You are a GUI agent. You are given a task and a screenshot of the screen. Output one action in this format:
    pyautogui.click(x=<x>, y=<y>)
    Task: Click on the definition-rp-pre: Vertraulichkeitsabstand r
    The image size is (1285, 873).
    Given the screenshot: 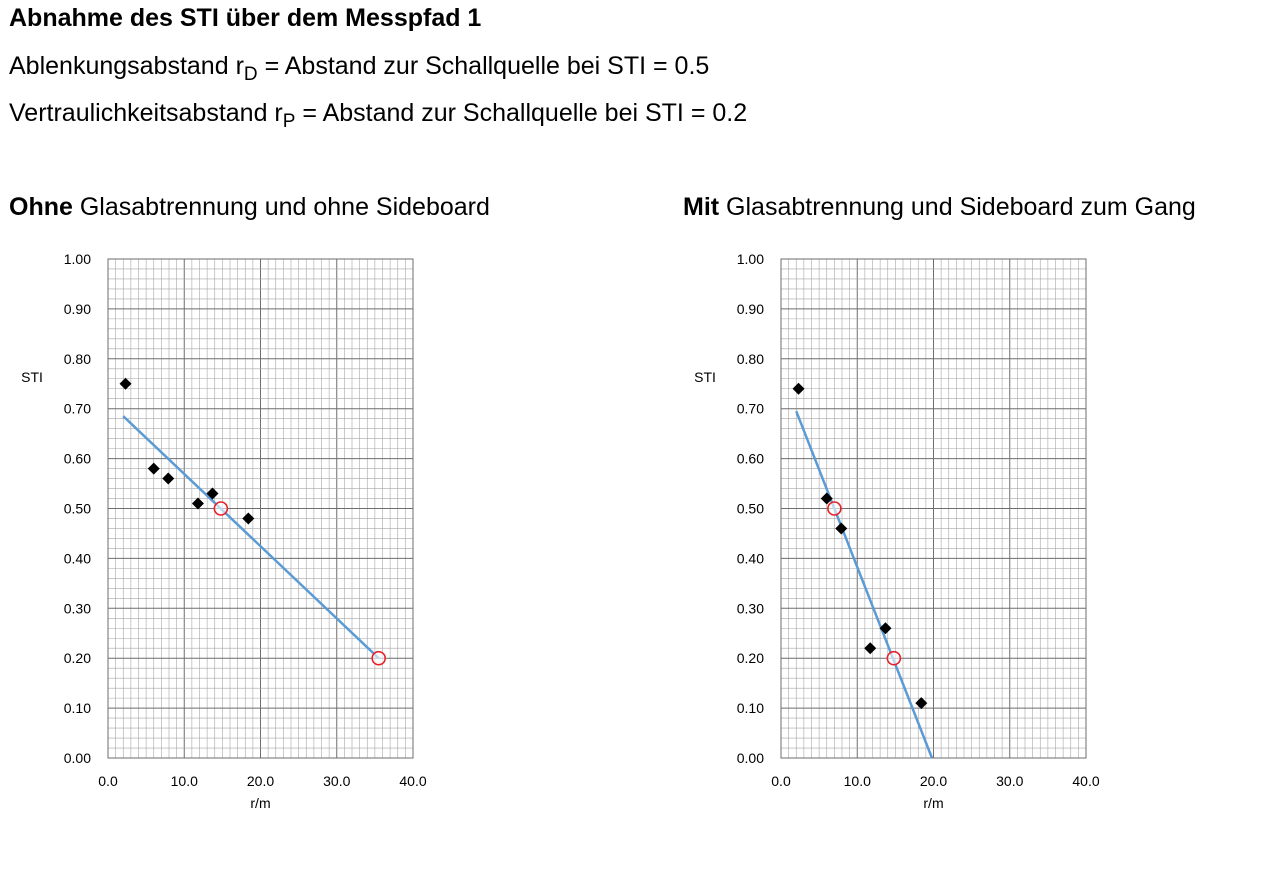 What is the action you would take?
    pyautogui.click(x=146, y=113)
    